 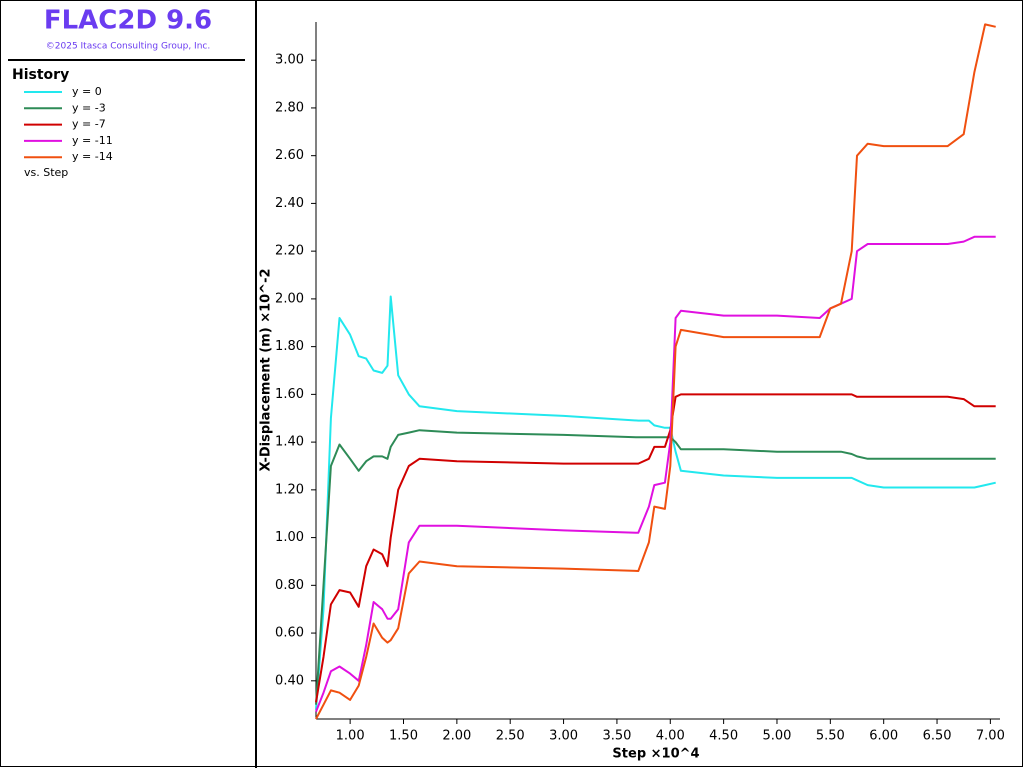 What do you see at coordinates (883, 736) in the screenshot?
I see `x-tick-label: 6.00` at bounding box center [883, 736].